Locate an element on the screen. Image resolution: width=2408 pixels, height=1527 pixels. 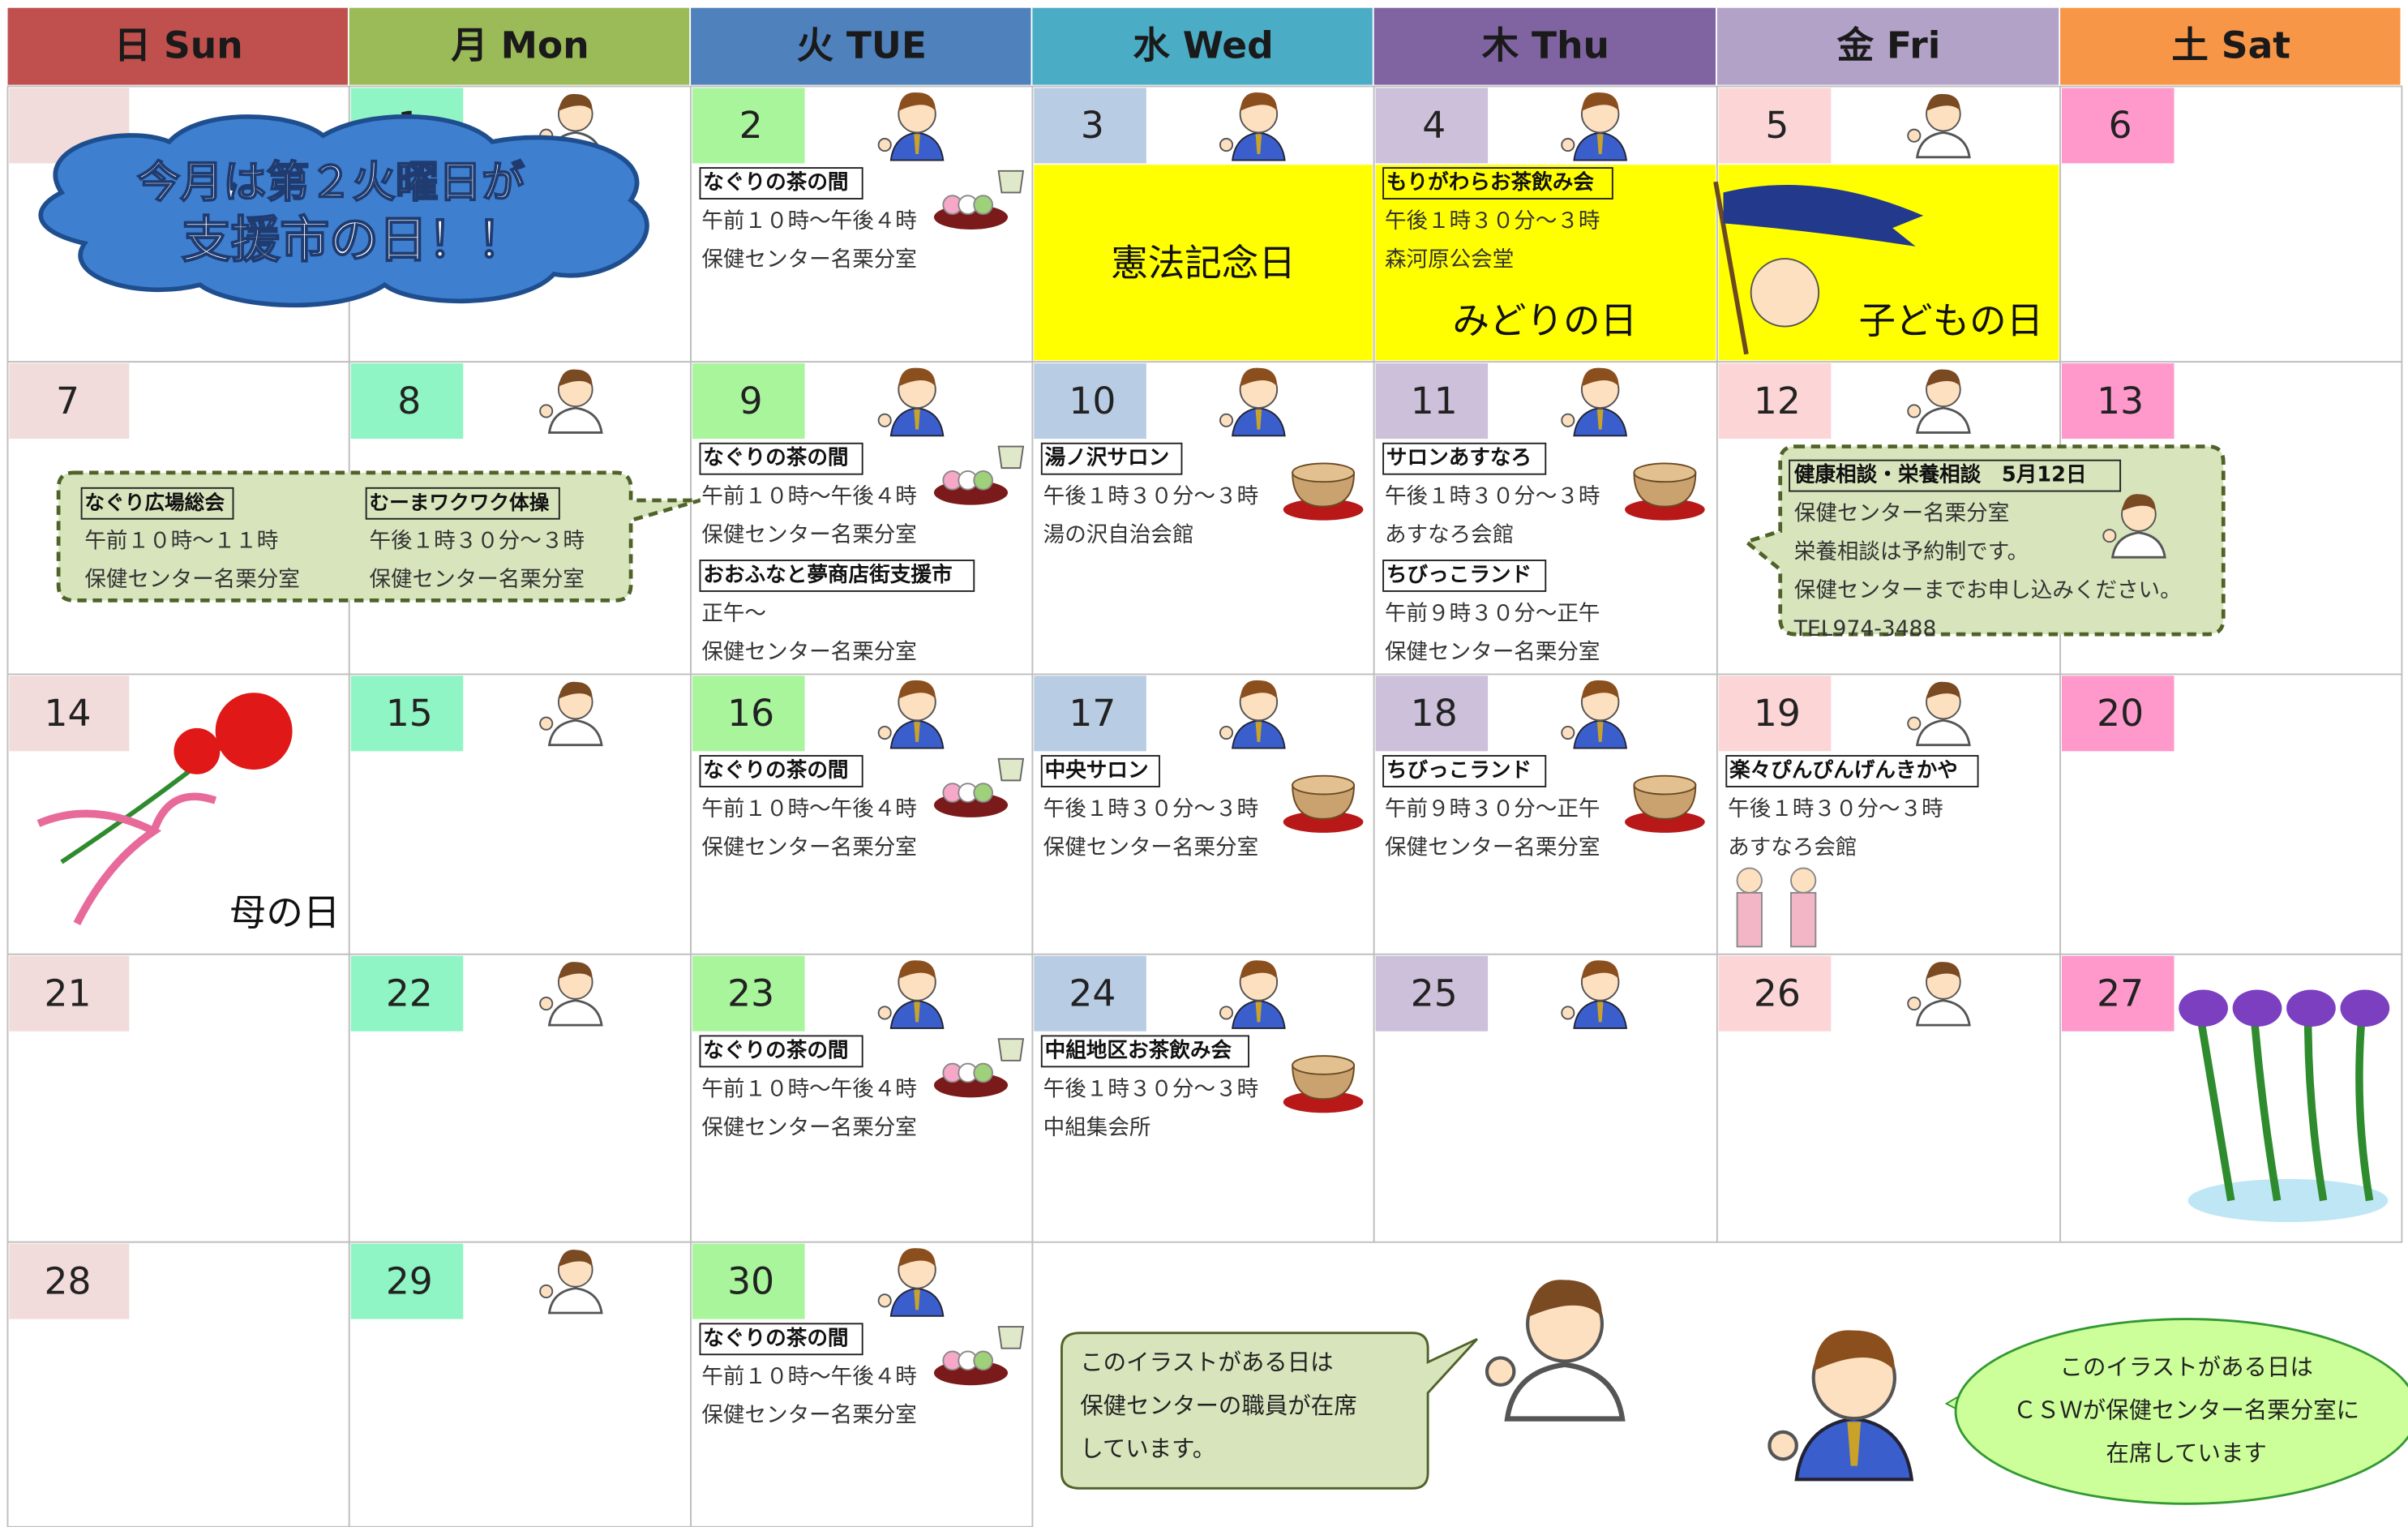
day-number: 20 is located at coordinates (2121, 713).